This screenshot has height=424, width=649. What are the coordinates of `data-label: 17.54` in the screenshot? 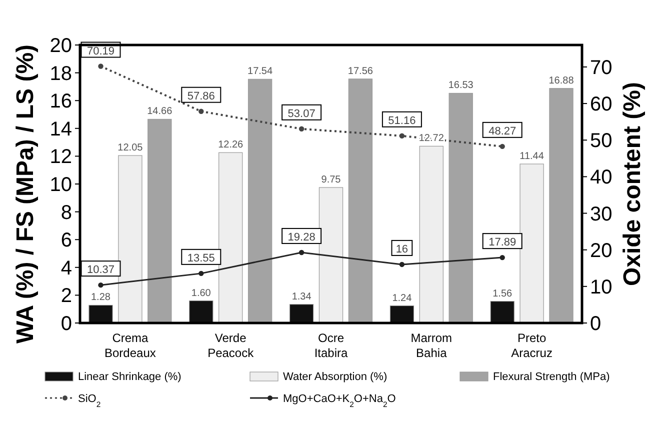 It's located at (260, 72).